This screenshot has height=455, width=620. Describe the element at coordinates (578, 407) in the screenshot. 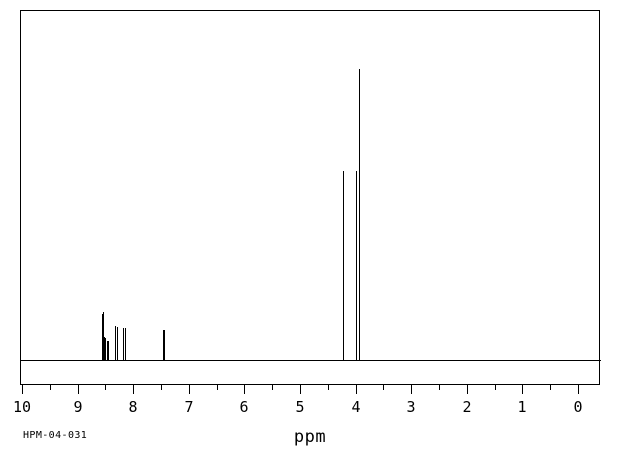

I see `axis-tick-label: 0` at that location.